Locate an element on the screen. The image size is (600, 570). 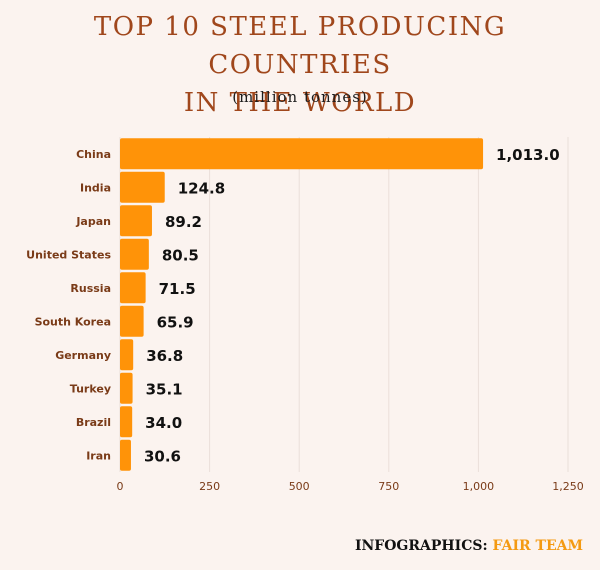
value-label: 1,013.0 is located at coordinates (528, 155).